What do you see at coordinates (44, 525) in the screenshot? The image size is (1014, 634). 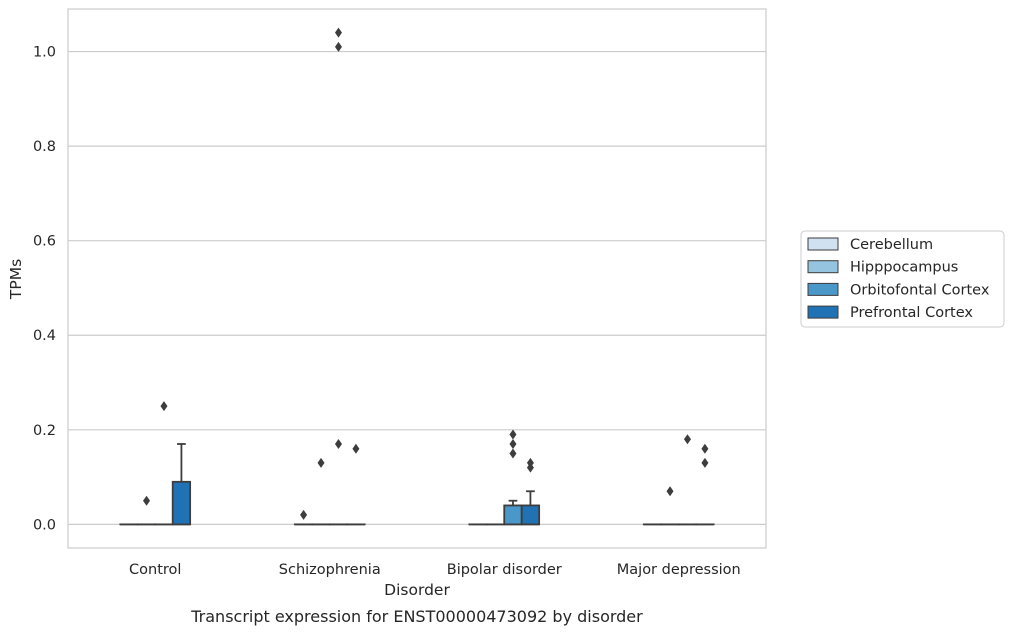 I see `y-tick-label: 0.0` at bounding box center [44, 525].